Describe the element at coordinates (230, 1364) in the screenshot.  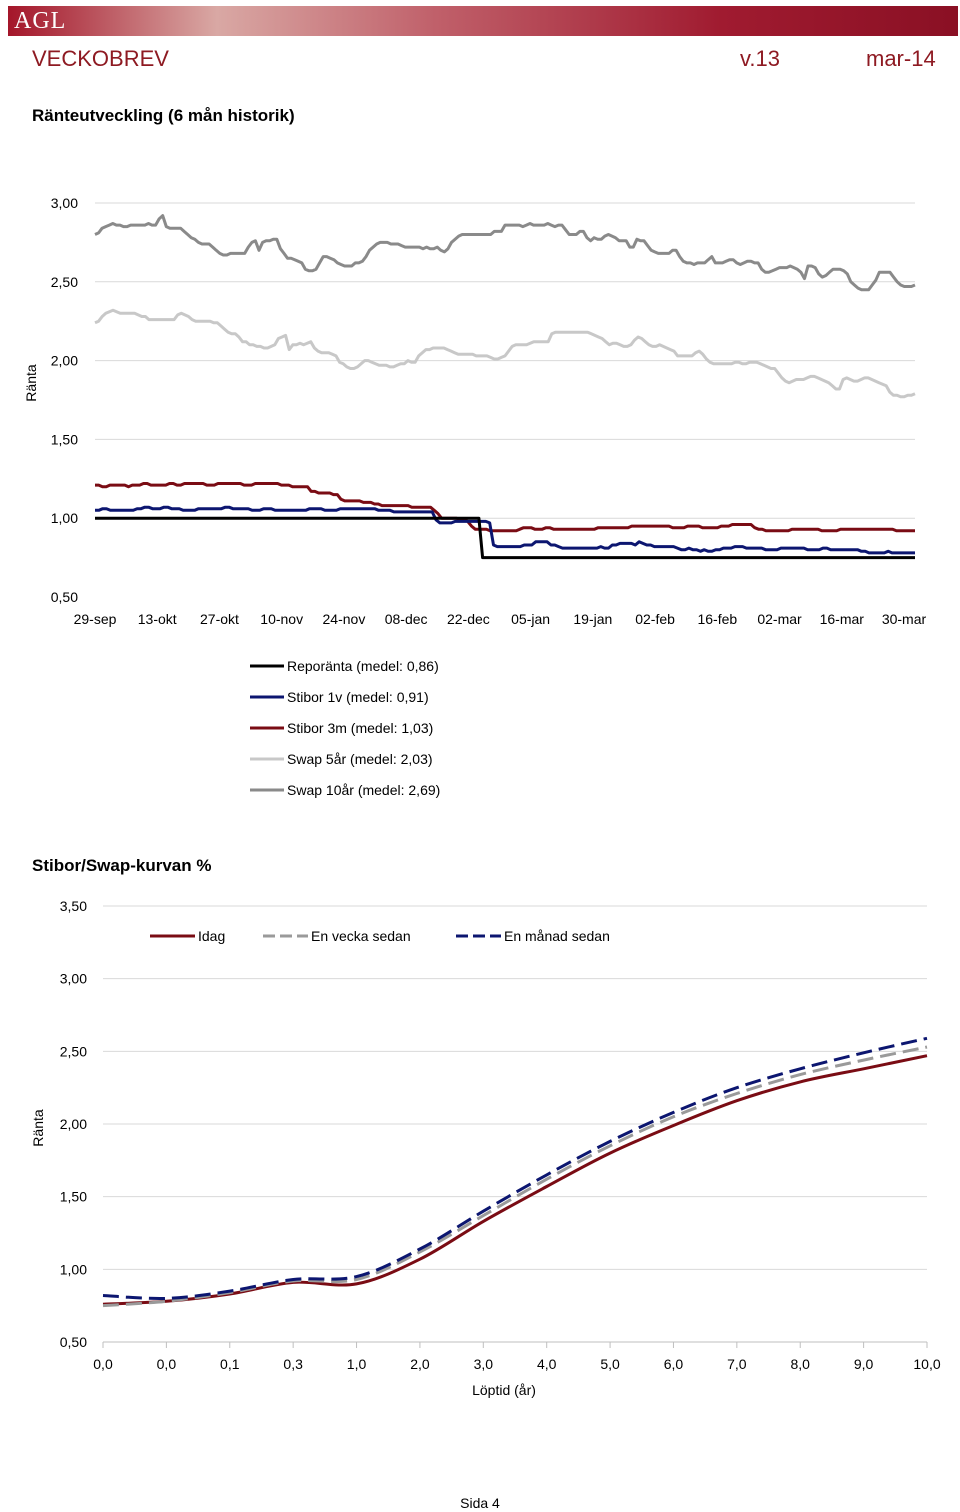
I see `x-tick-label: 0,1` at that location.